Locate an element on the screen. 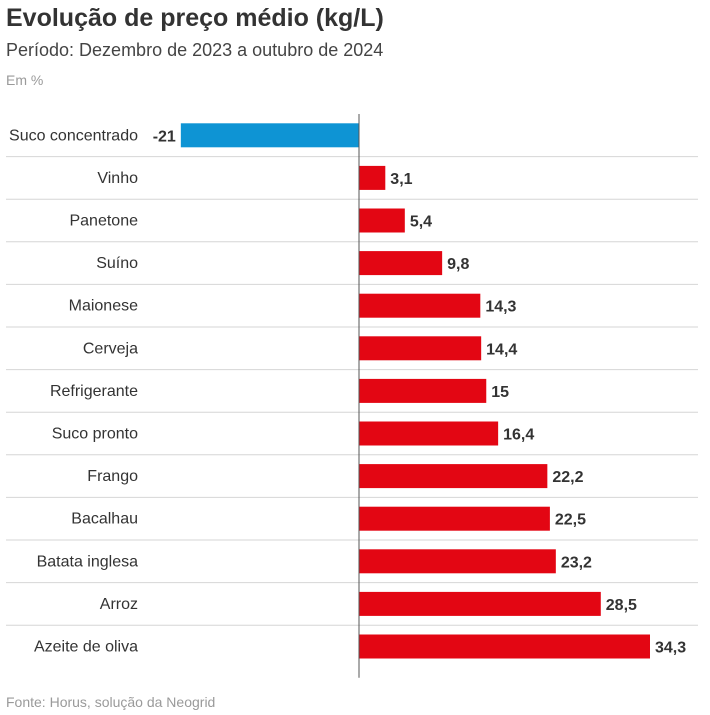 Image resolution: width=710 pixels, height=715 pixels. category-label: Suco pronto is located at coordinates (95, 434).